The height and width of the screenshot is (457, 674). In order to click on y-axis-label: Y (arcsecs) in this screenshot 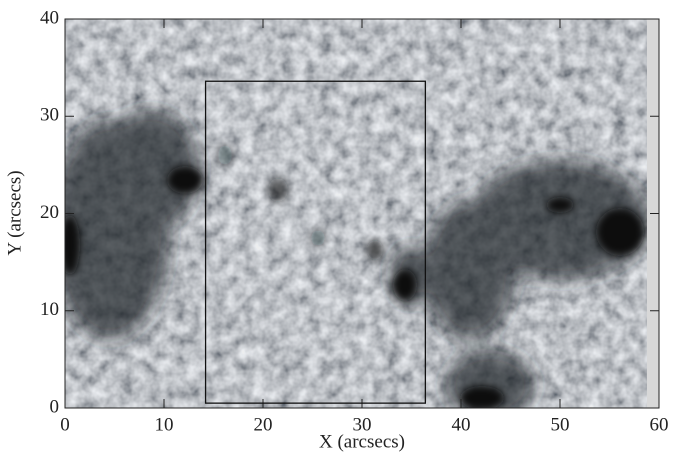, I will do `click(14, 212)`.